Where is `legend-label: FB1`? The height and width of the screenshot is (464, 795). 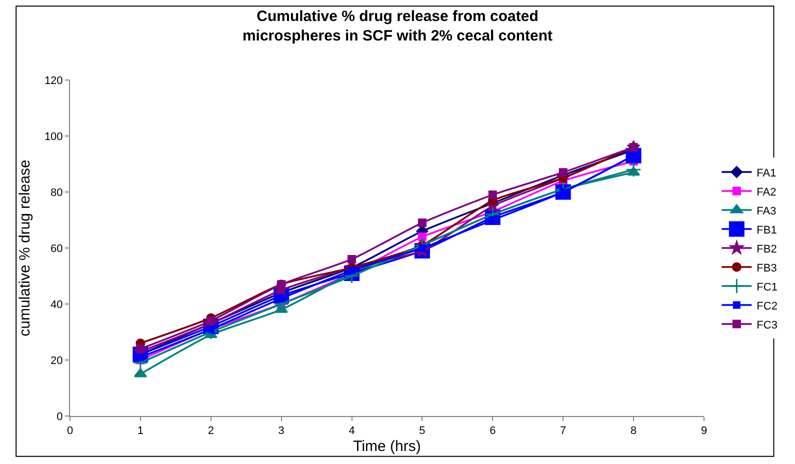 legend-label: FB1 is located at coordinates (766, 230).